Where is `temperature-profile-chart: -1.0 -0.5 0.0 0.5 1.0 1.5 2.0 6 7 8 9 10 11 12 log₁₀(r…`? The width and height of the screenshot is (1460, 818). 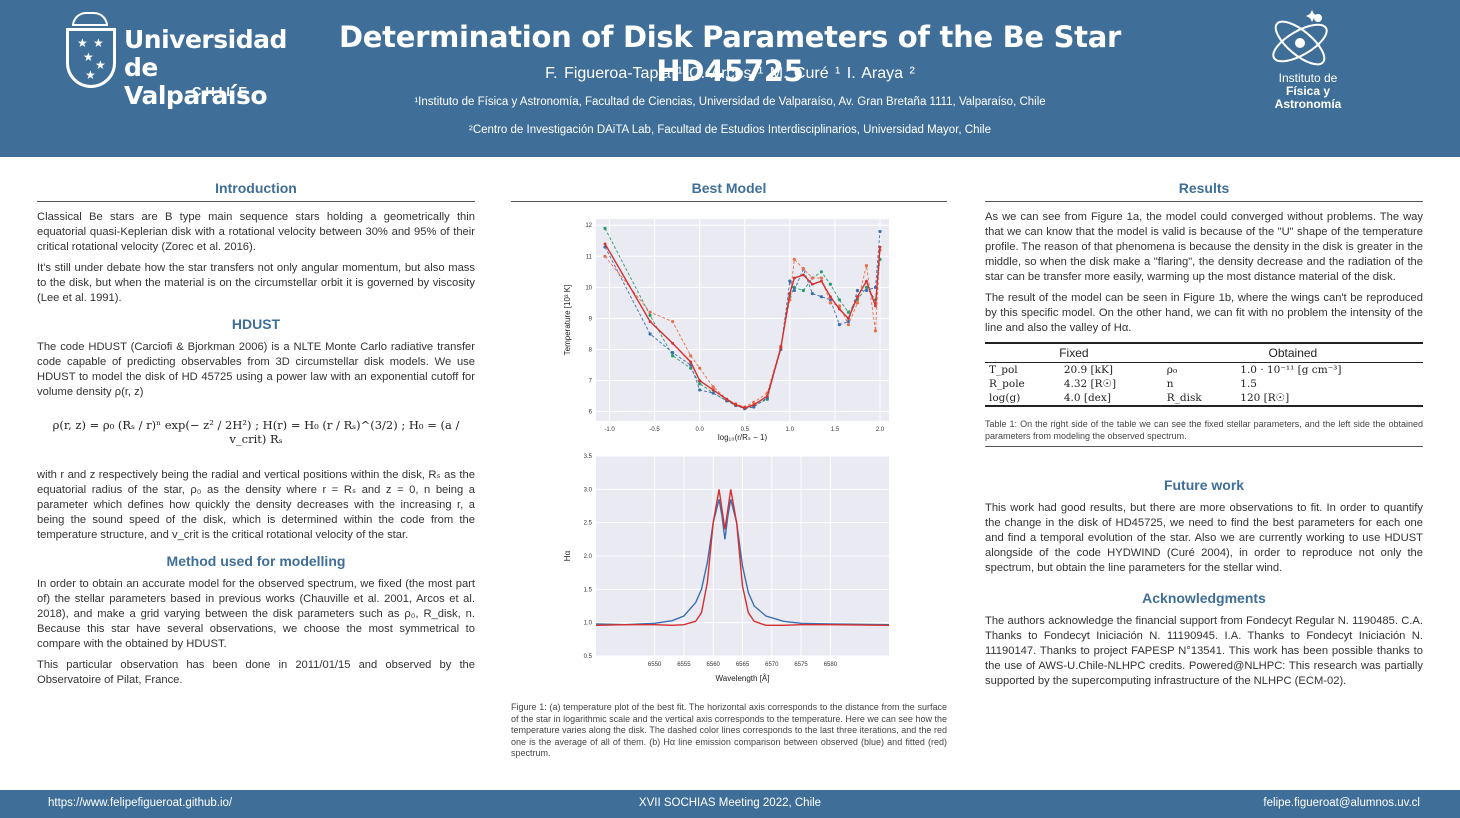
temperature-profile-chart: -1.0 -0.5 0.0 0.5 1.0 1.5 2.0 6 7 8 9 10 11 12 log₁₀(r… is located at coordinates (726, 330).